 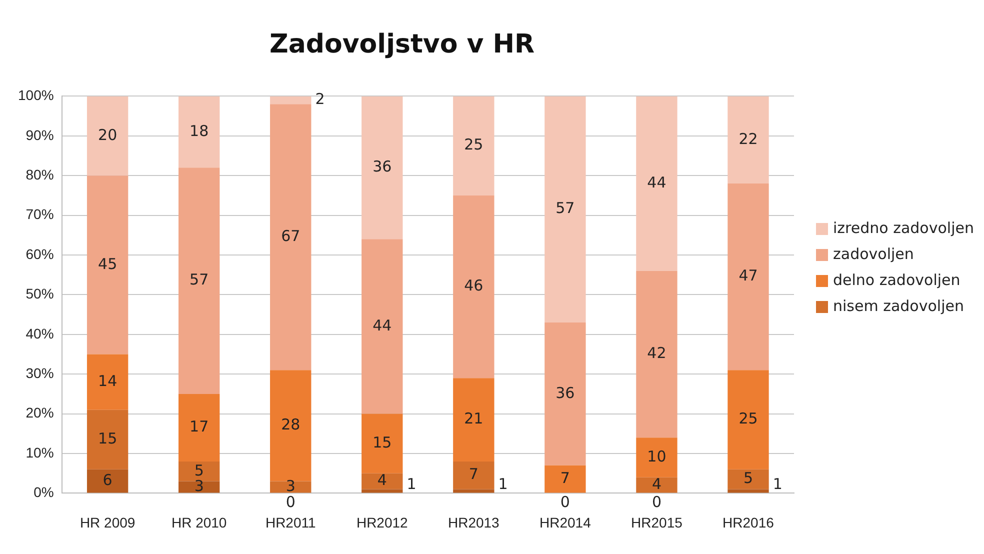 I want to click on data-label: 22, so click(x=748, y=139).